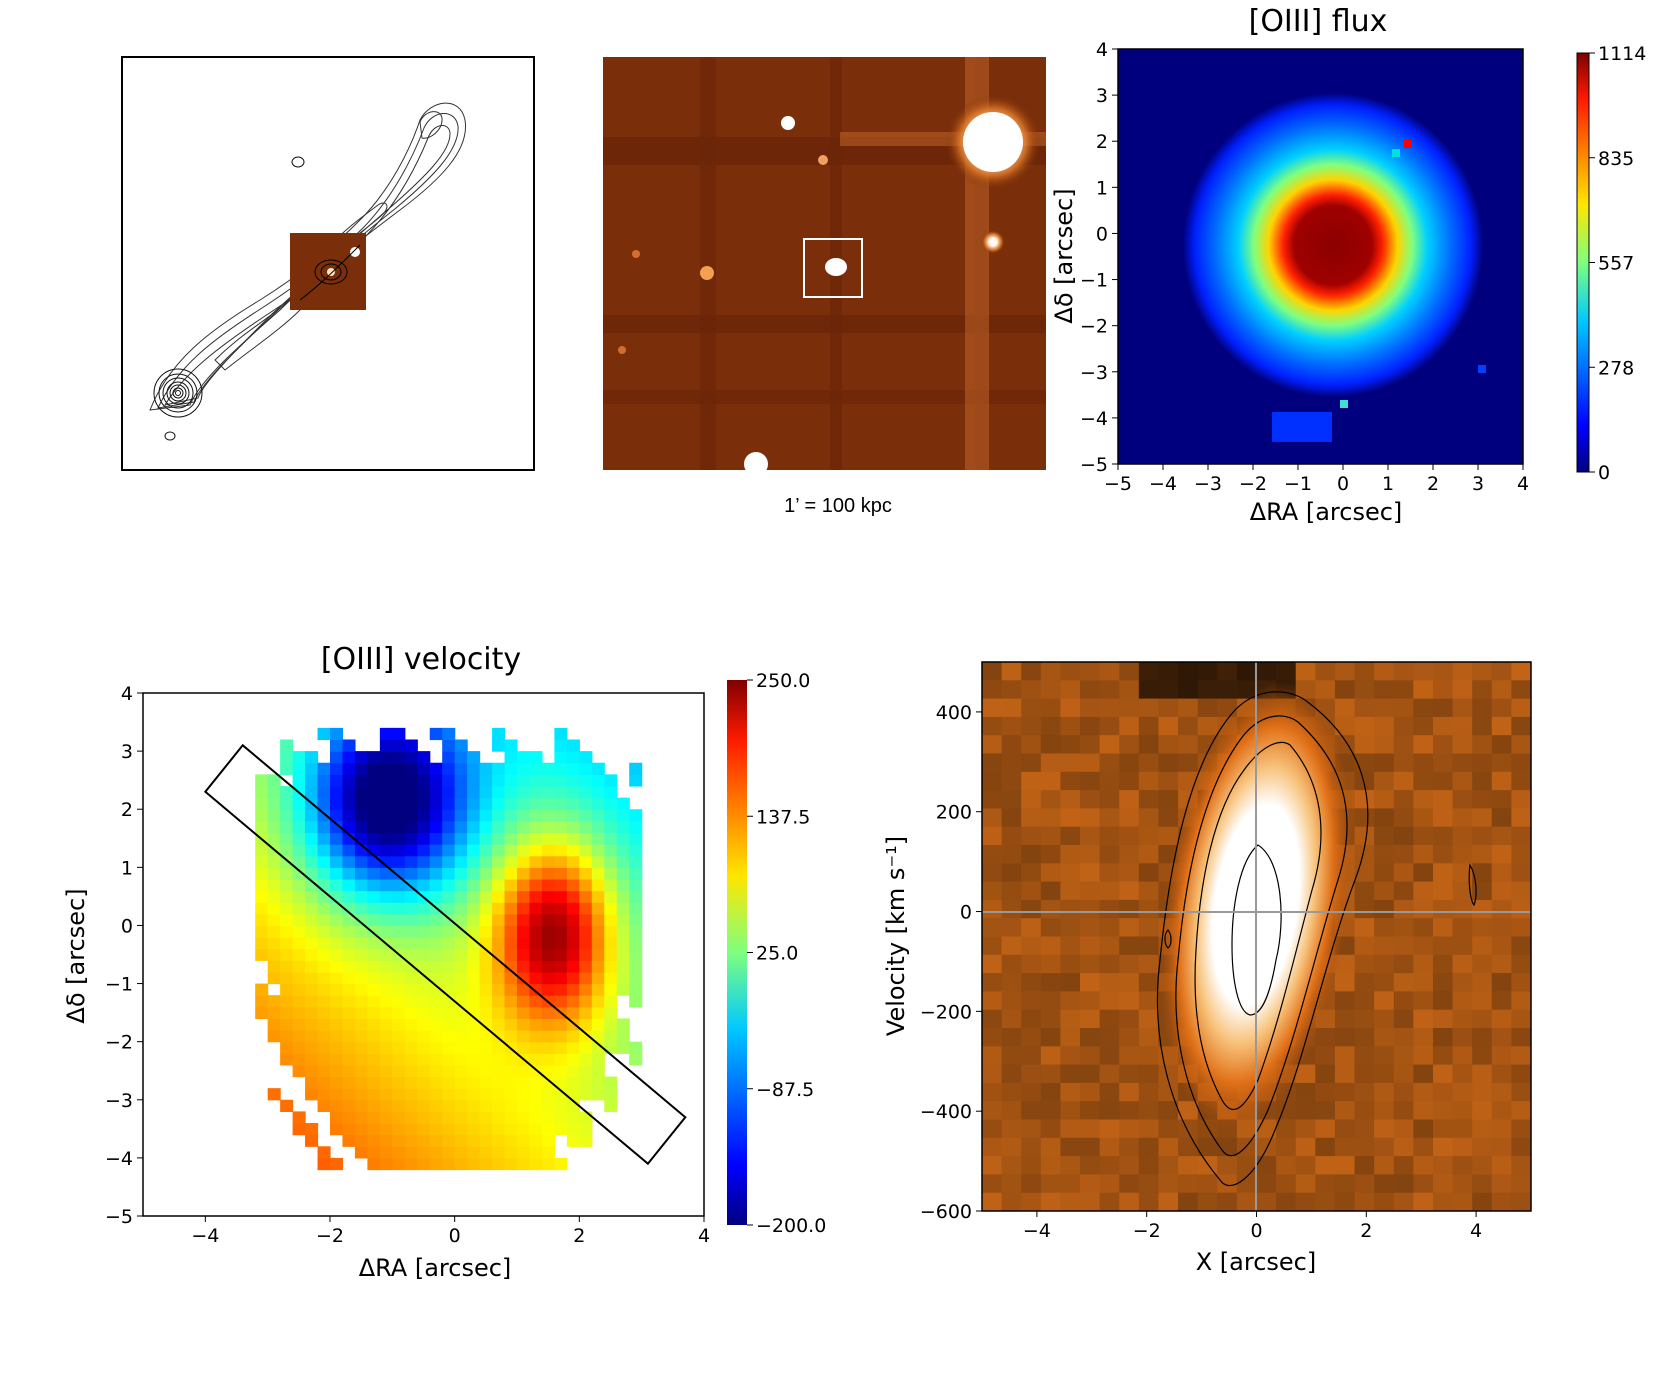  I want to click on field-star, so click(636, 254).